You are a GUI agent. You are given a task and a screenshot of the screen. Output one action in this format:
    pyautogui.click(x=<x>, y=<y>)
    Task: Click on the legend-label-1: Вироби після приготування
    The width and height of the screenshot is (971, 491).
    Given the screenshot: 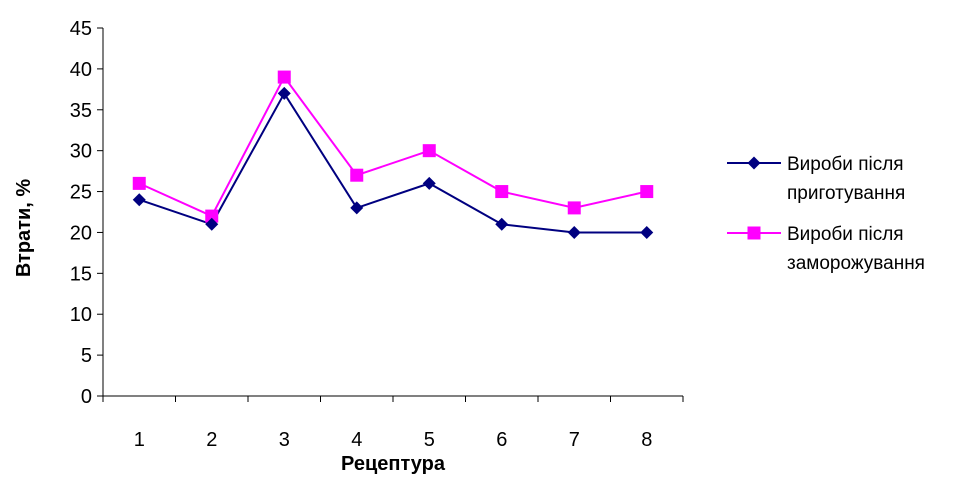 What is the action you would take?
    pyautogui.click(x=846, y=179)
    